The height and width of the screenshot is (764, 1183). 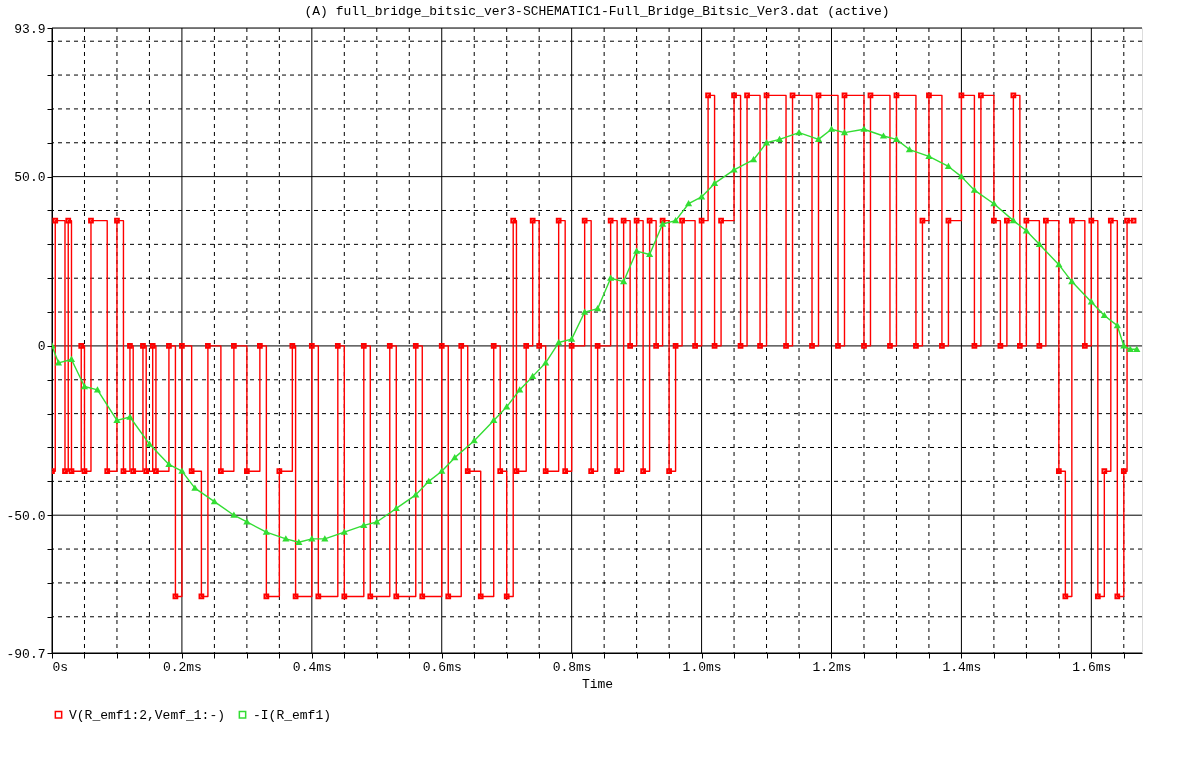 I want to click on y-tick-label: 50.0, so click(x=30, y=178).